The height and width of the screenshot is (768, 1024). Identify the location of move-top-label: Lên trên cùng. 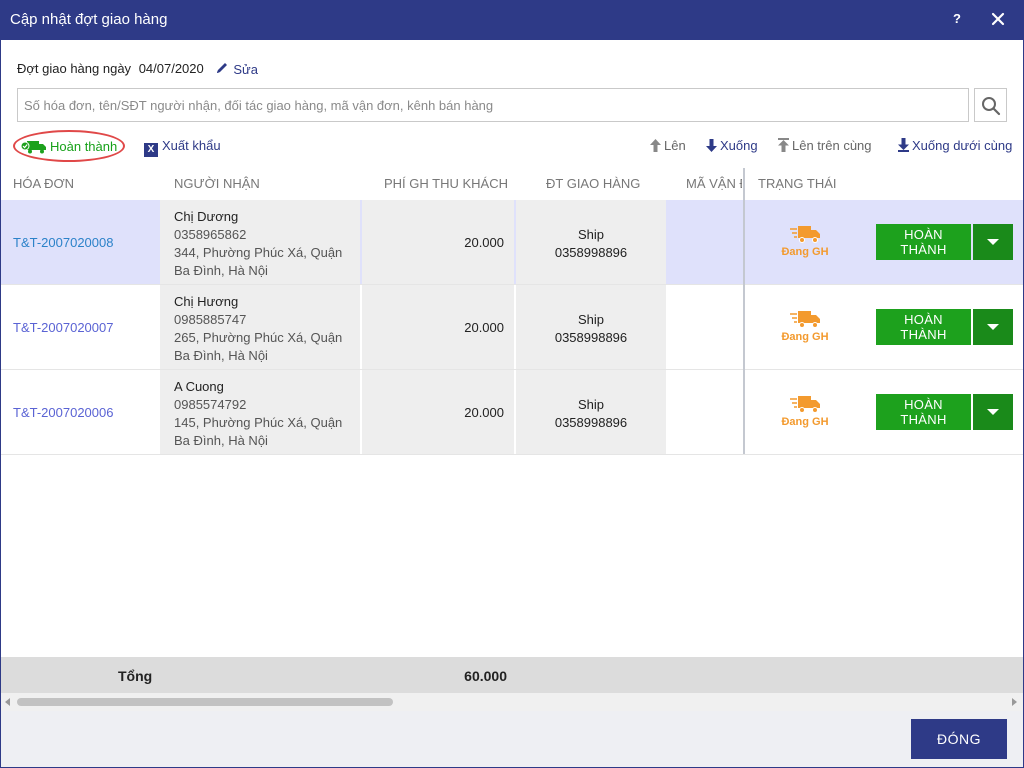
(832, 145).